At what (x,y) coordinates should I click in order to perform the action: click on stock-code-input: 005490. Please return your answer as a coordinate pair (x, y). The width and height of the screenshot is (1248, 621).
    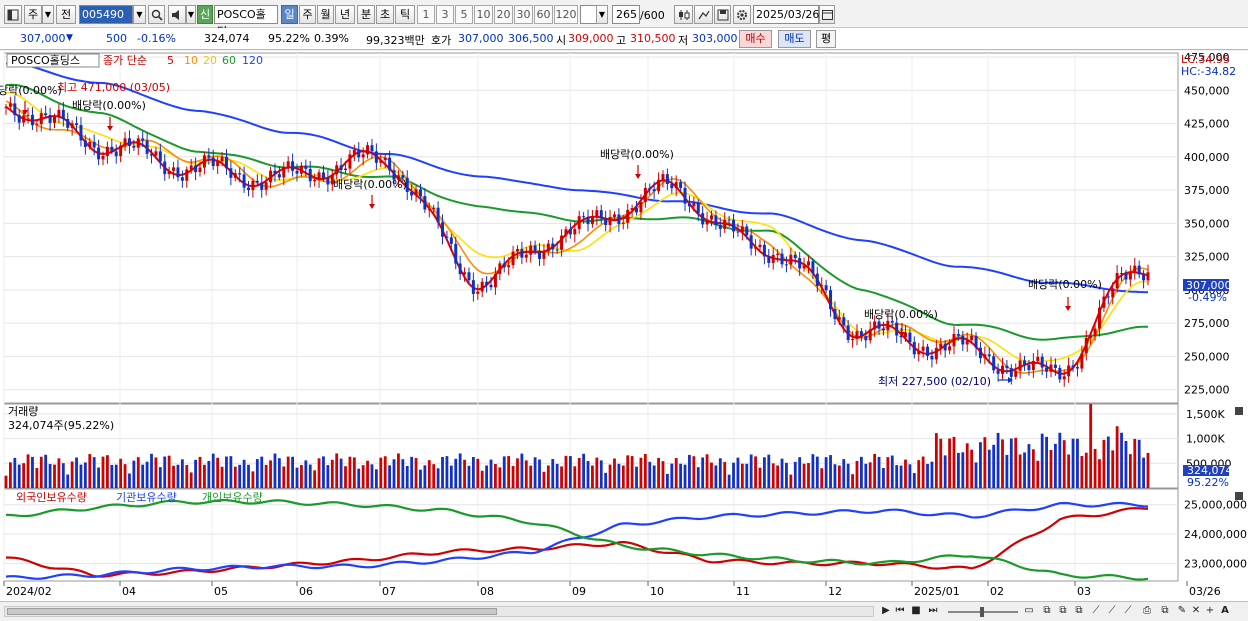
    Looking at the image, I should click on (106, 14).